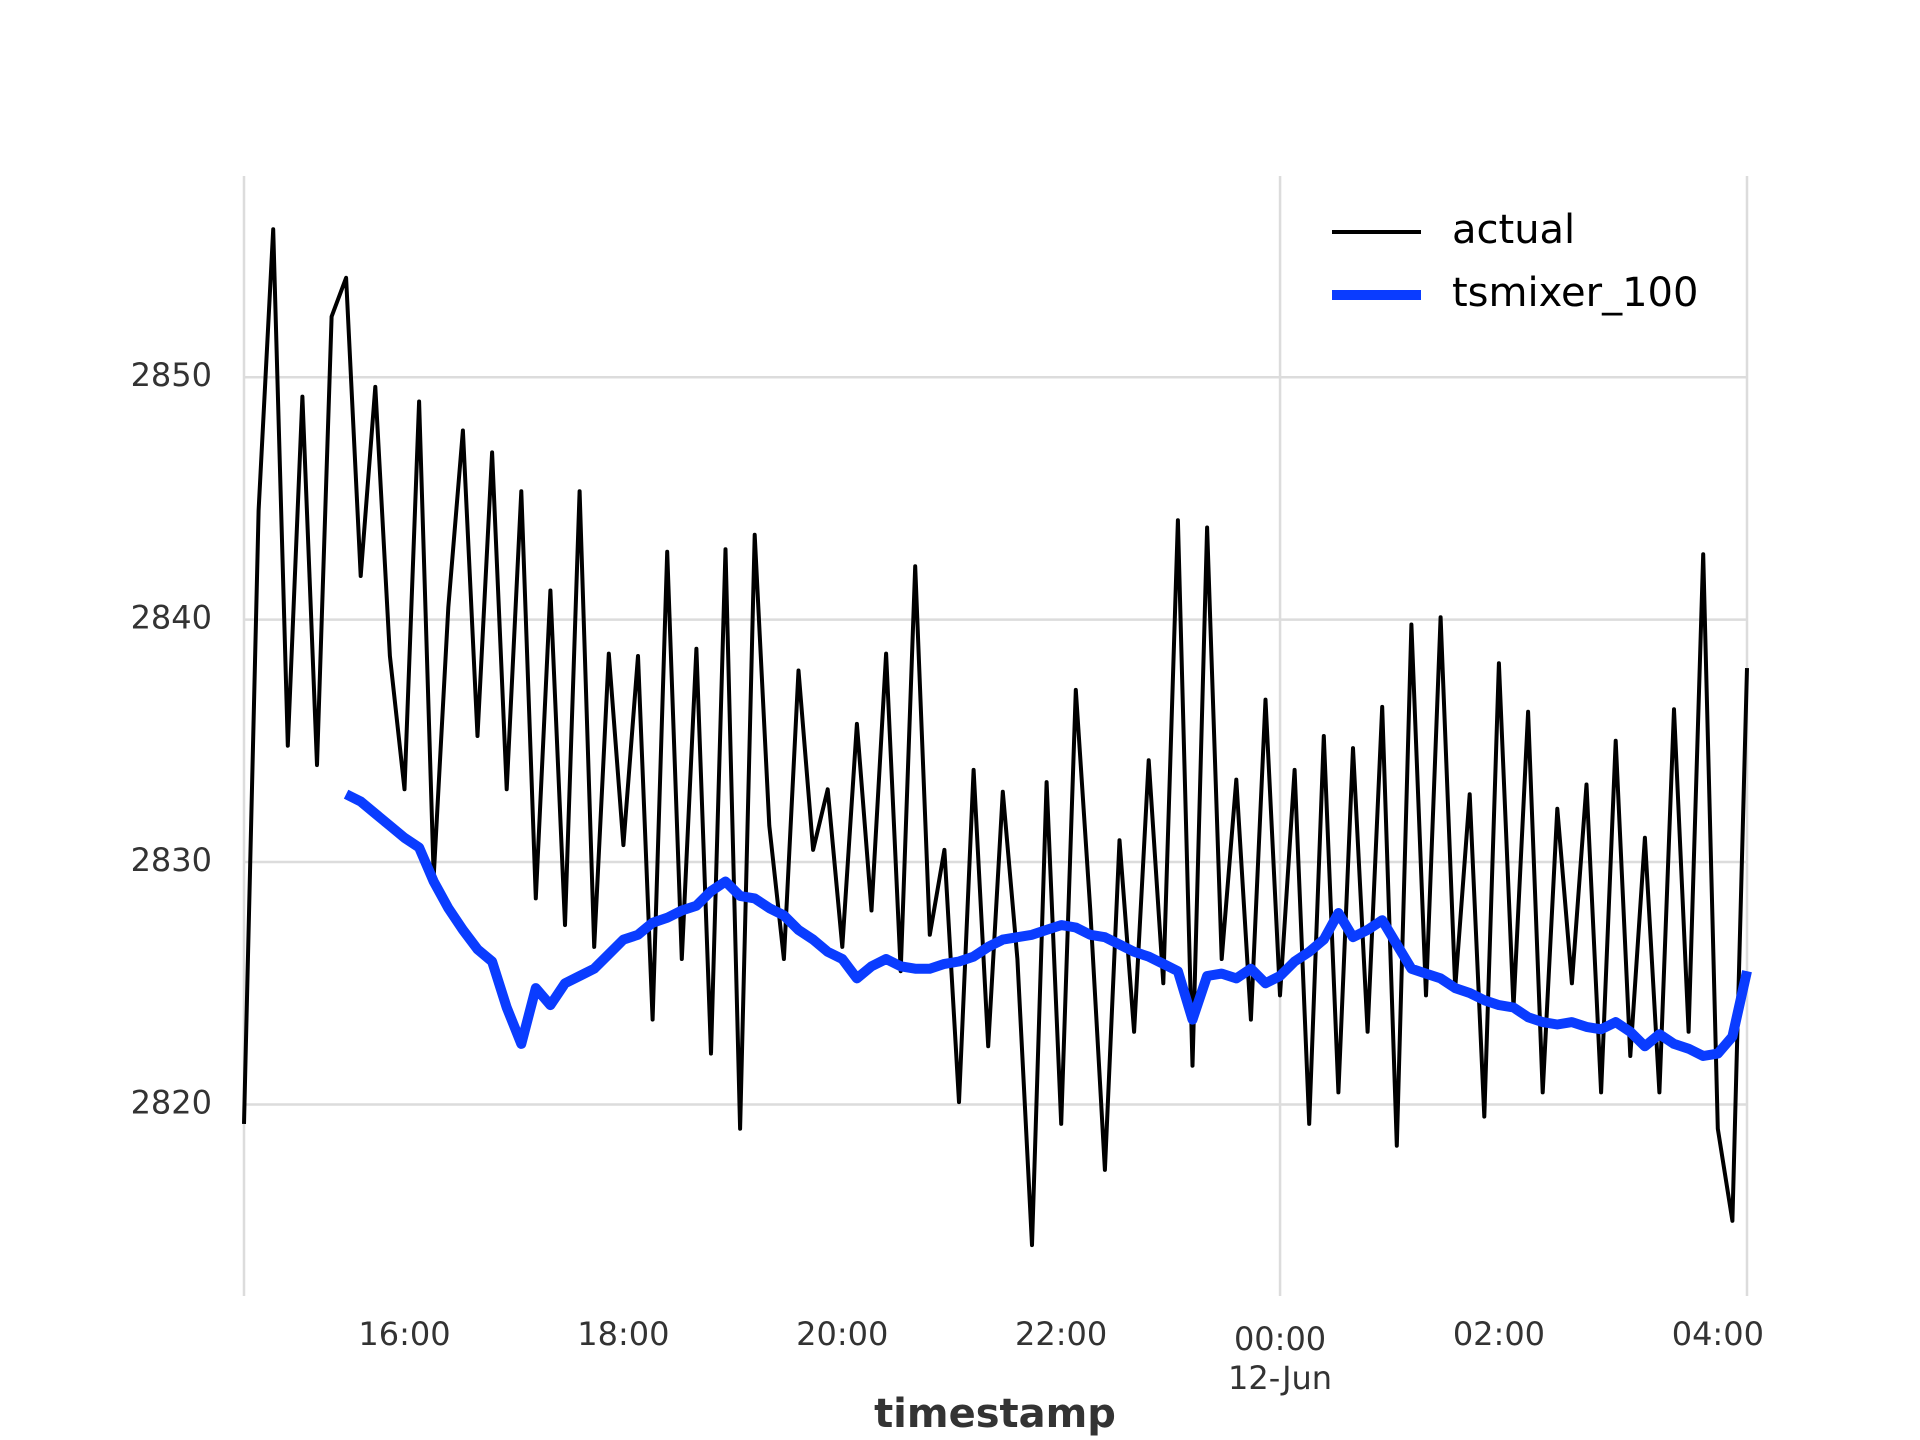 This screenshot has height=1440, width=1920. I want to click on x-tick-label: 22:00, so click(1061, 1334).